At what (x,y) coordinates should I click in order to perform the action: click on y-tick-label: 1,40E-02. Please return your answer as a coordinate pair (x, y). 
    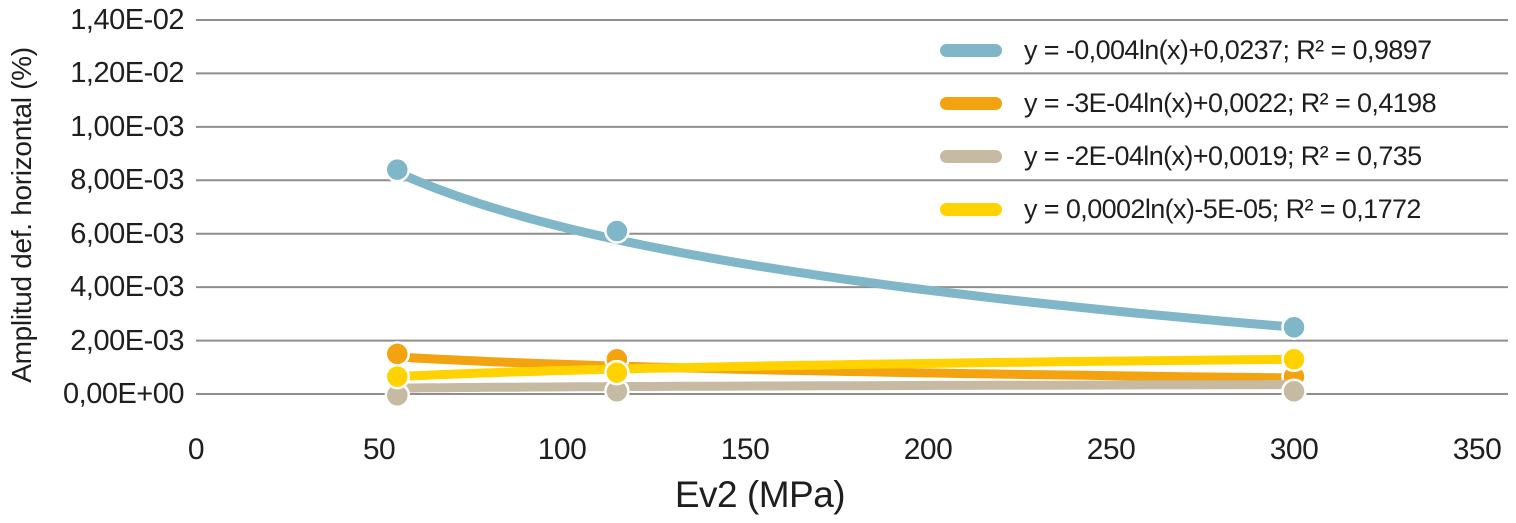
    Looking at the image, I should click on (127, 20).